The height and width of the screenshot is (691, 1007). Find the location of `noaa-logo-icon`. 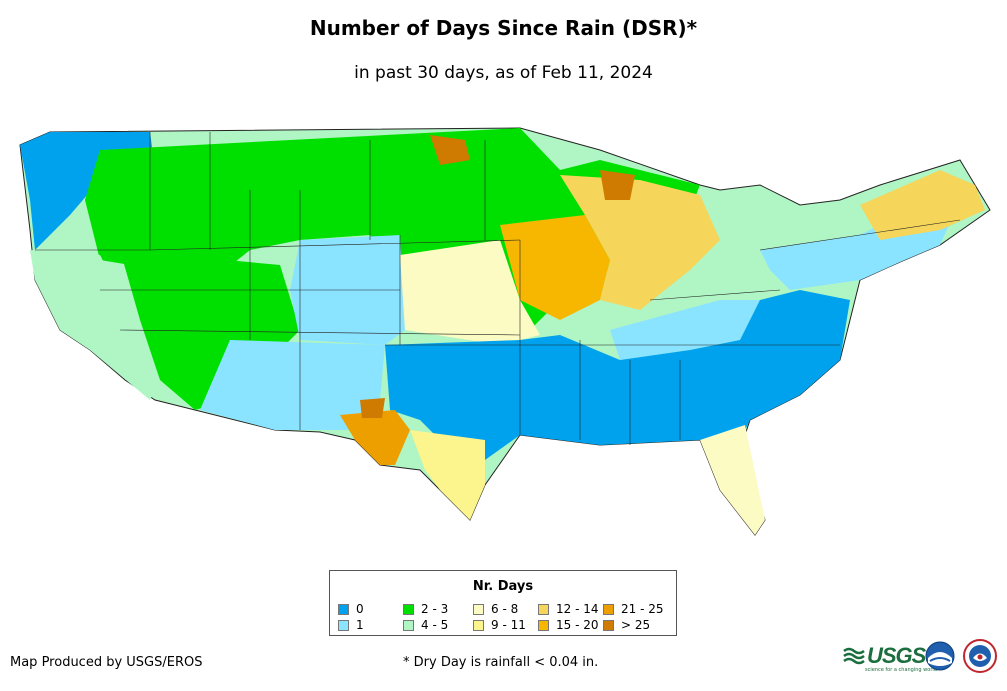

noaa-logo-icon is located at coordinates (940, 656).